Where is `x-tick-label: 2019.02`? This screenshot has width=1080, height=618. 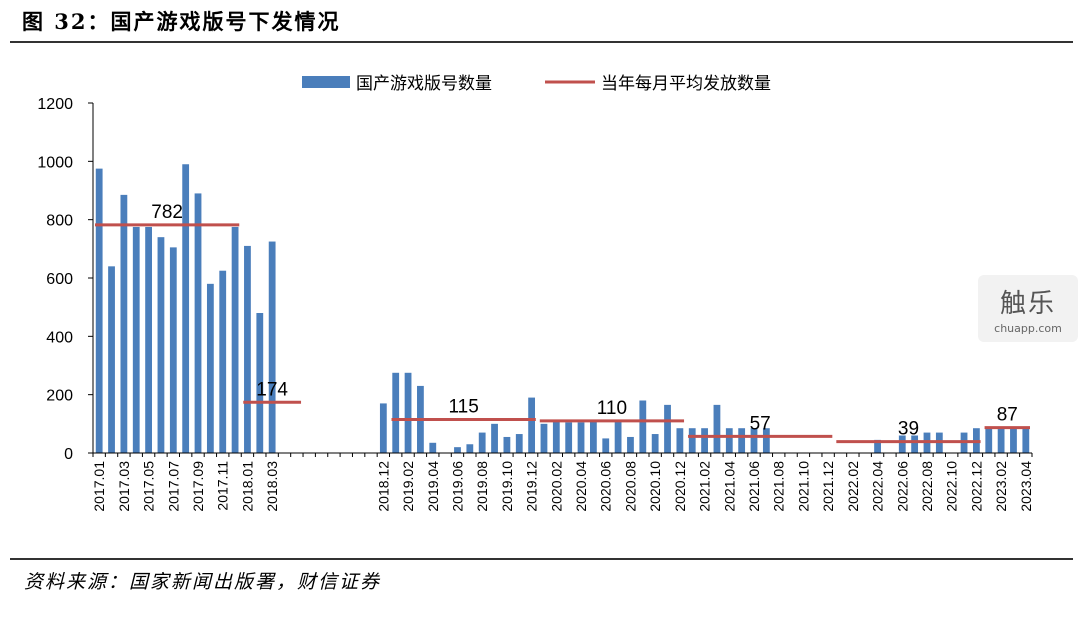
x-tick-label: 2019.02 is located at coordinates (408, 486).